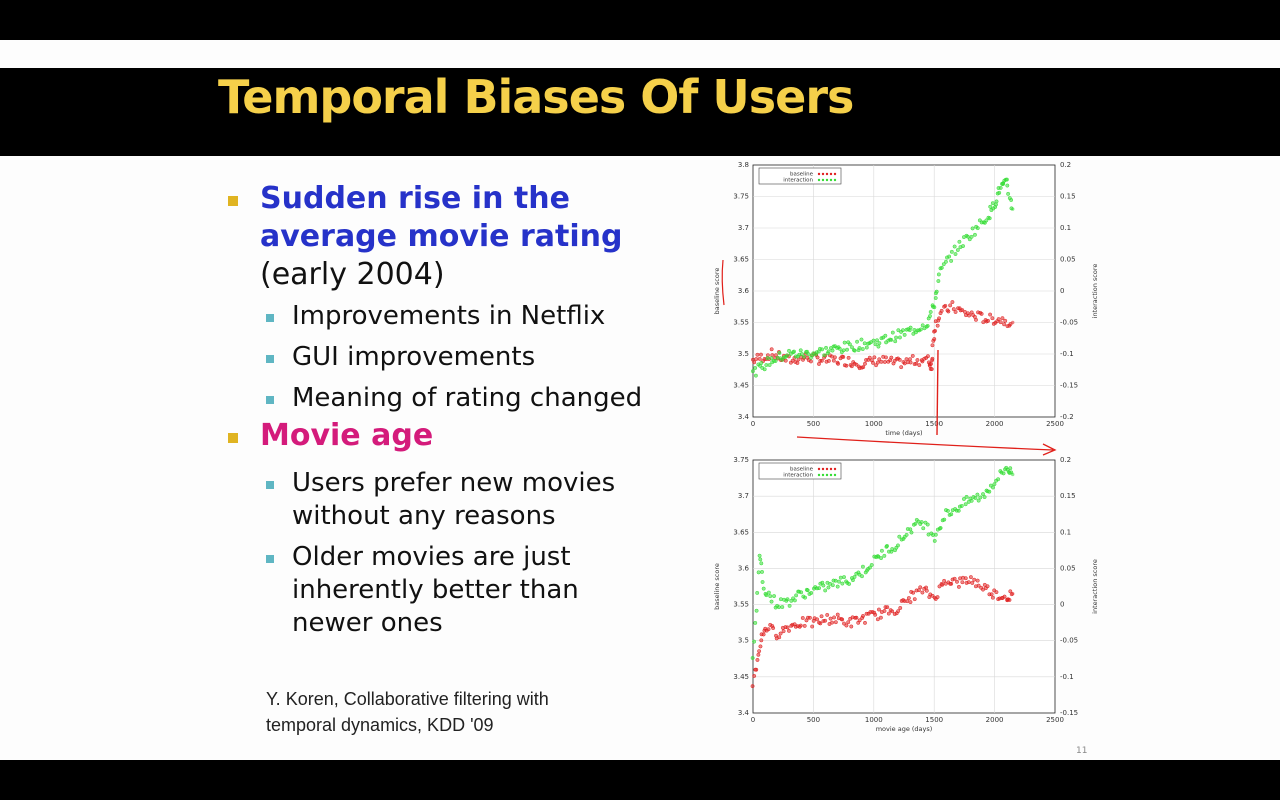 Image resolution: width=1280 pixels, height=800 pixels. I want to click on y-tick-label: 3.6, so click(744, 568).